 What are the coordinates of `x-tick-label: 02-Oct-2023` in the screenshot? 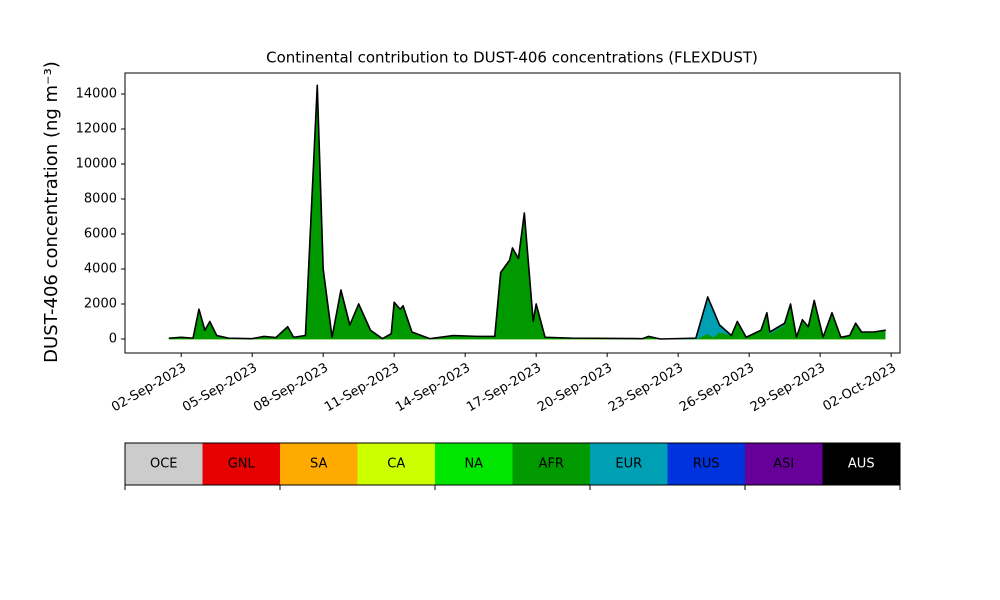 It's located at (859, 388).